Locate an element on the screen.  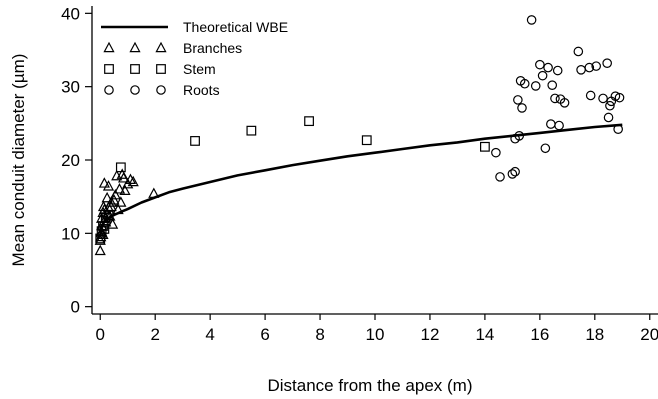
y-tick-label: 20 is located at coordinates (70, 160).